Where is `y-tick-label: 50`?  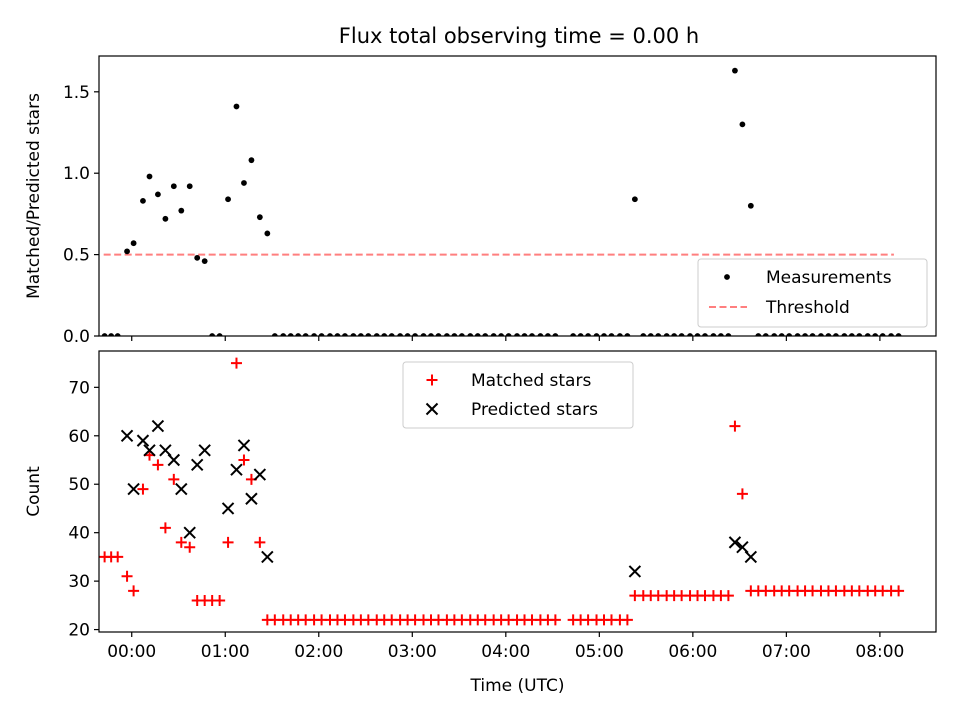
y-tick-label: 50 is located at coordinates (79, 485).